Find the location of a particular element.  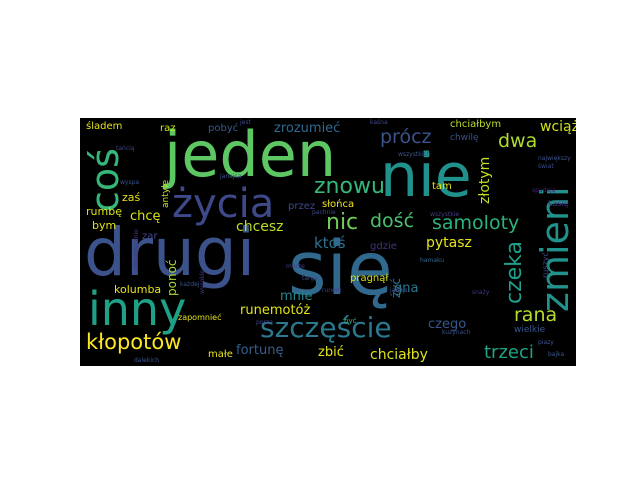

word-pobyc: pobyć is located at coordinates (223, 128).